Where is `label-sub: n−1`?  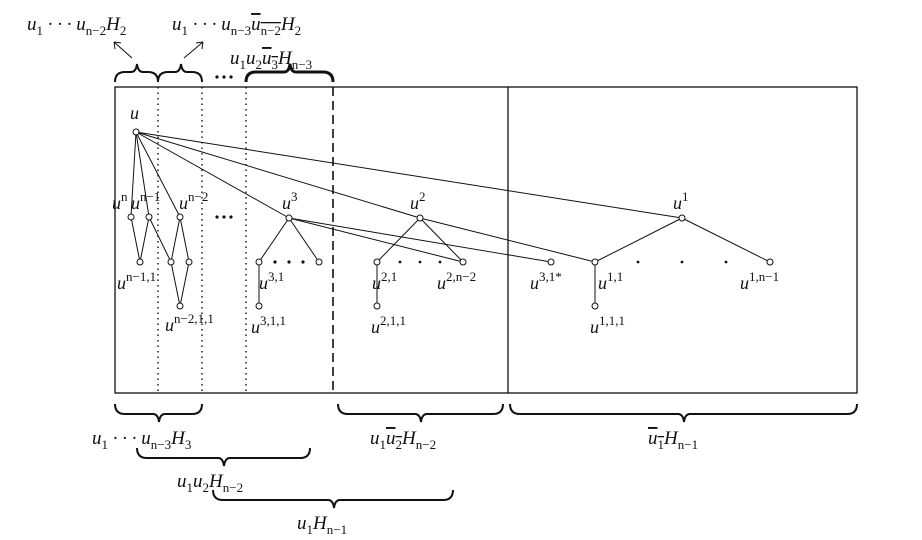
label-sub: n−1 is located at coordinates (337, 529).